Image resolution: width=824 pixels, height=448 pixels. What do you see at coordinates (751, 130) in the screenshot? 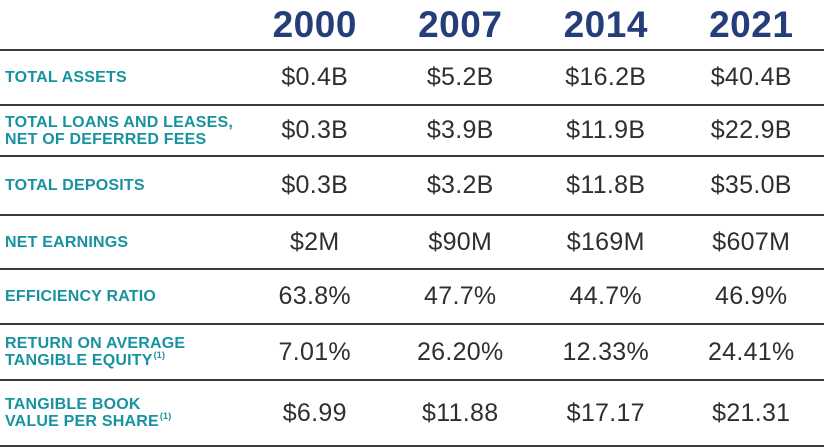
I see `value-cell: $22.9B` at bounding box center [751, 130].